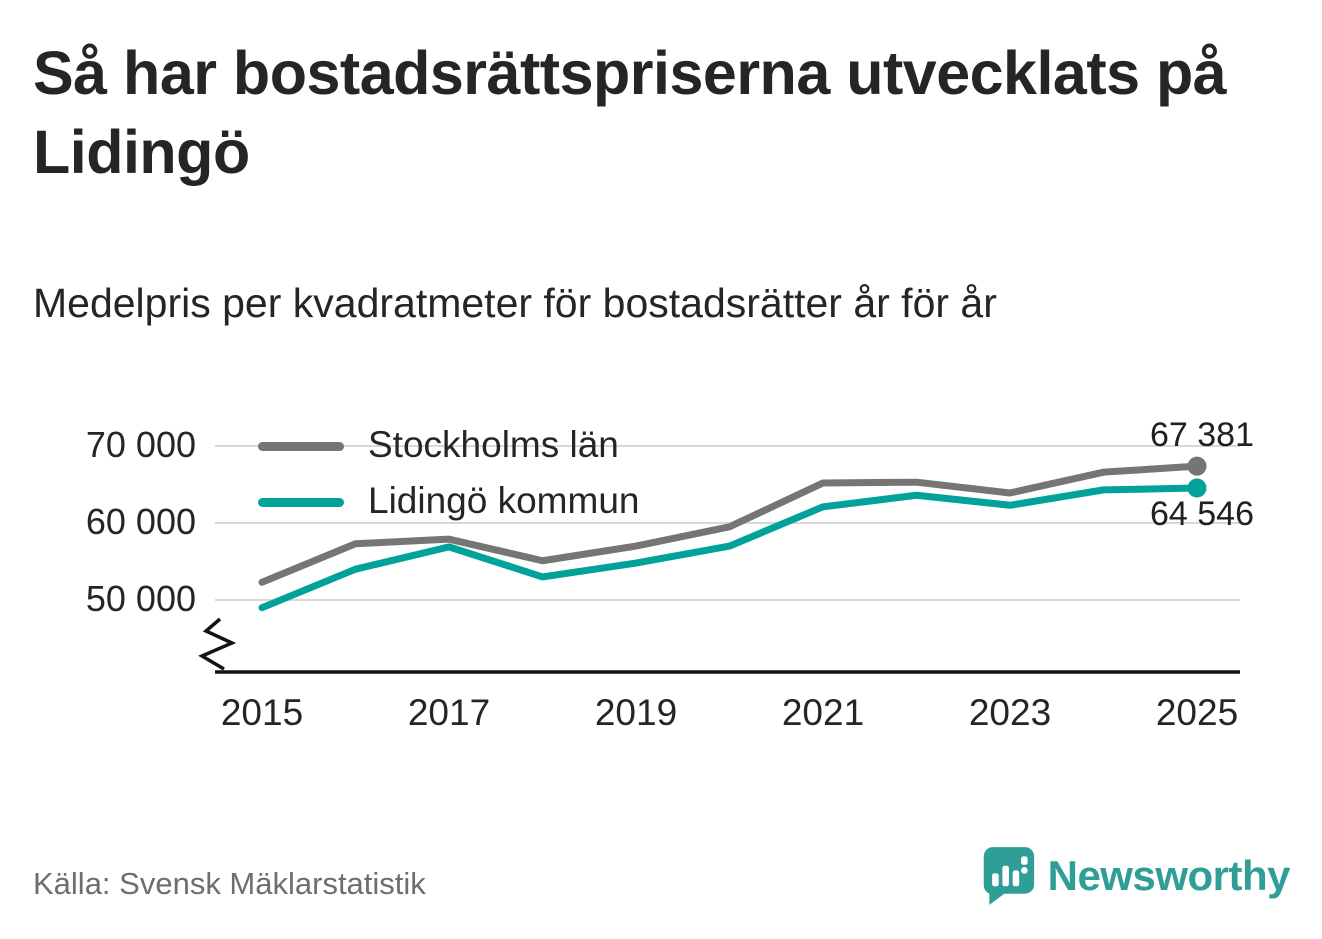  What do you see at coordinates (1008, 876) in the screenshot?
I see `newsworthy-bubble-icon` at bounding box center [1008, 876].